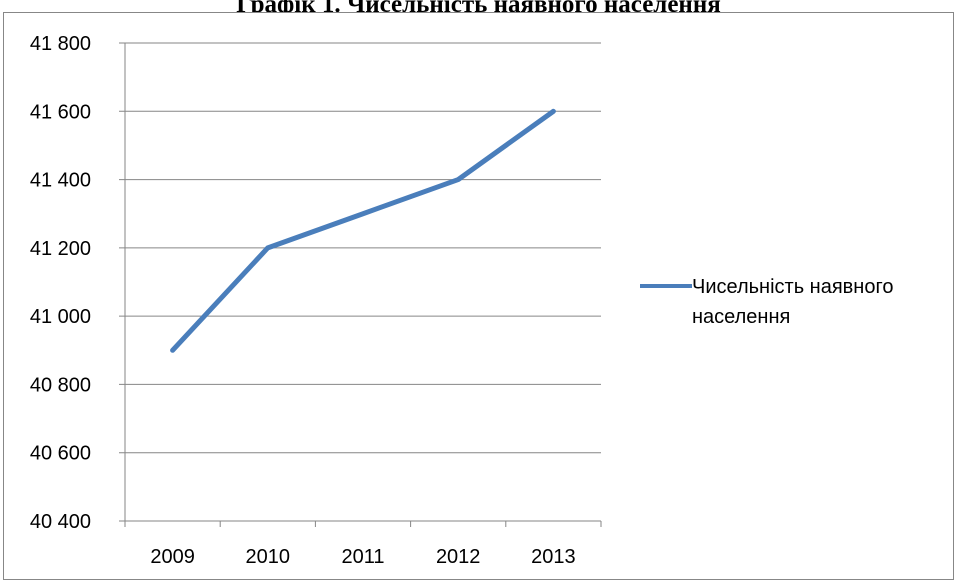 This screenshot has height=582, width=957. Describe the element at coordinates (60, 44) in the screenshot. I see `y-tick-label: 41 800` at that location.